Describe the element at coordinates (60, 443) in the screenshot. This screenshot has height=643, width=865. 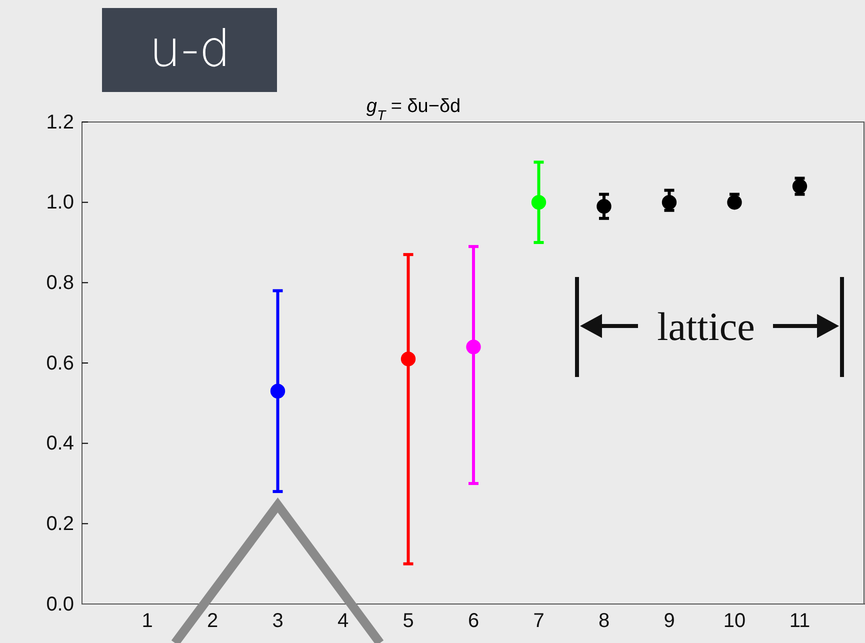
I see `y-tick-label: 0.4` at that location.